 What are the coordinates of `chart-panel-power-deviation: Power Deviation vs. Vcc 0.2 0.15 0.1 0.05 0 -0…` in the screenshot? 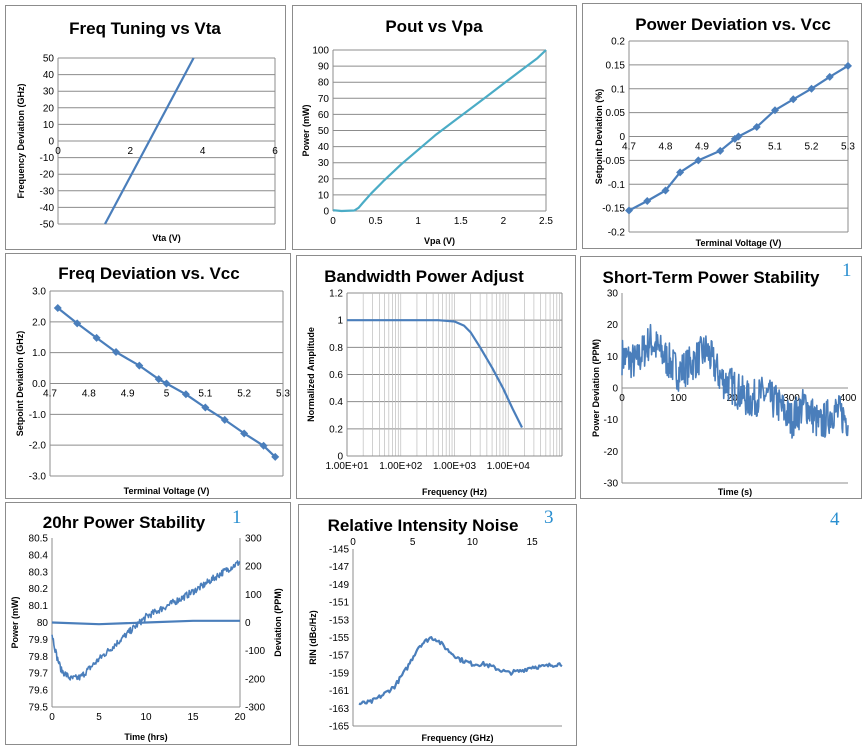 It's located at (722, 126).